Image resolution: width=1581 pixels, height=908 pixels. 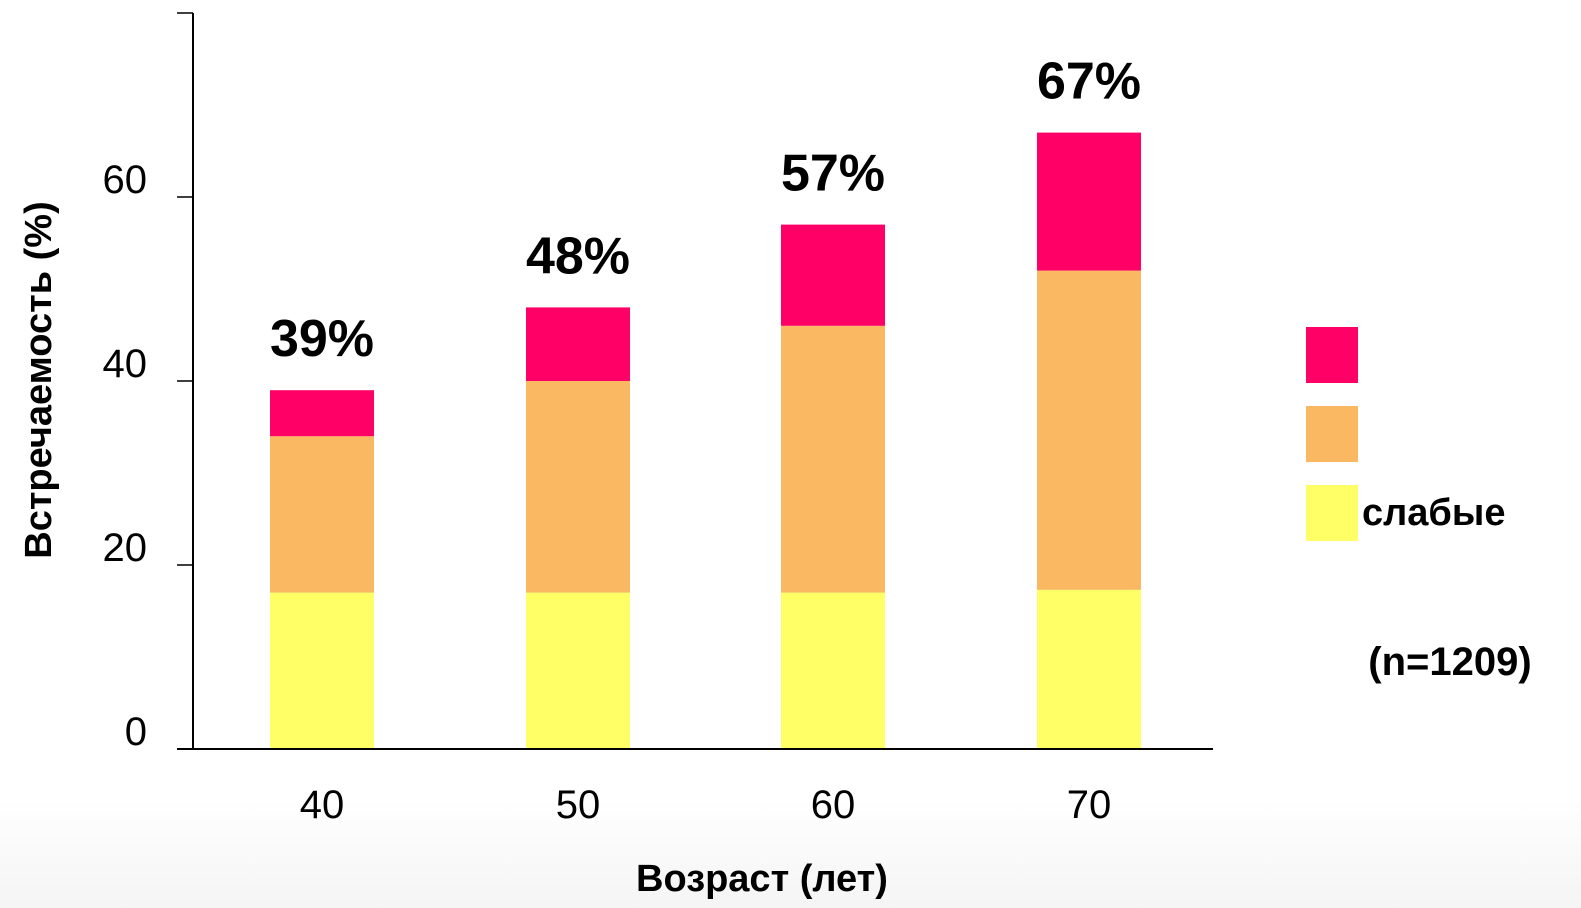 What do you see at coordinates (578, 256) in the screenshot?
I see `bar-total-label: 48%` at bounding box center [578, 256].